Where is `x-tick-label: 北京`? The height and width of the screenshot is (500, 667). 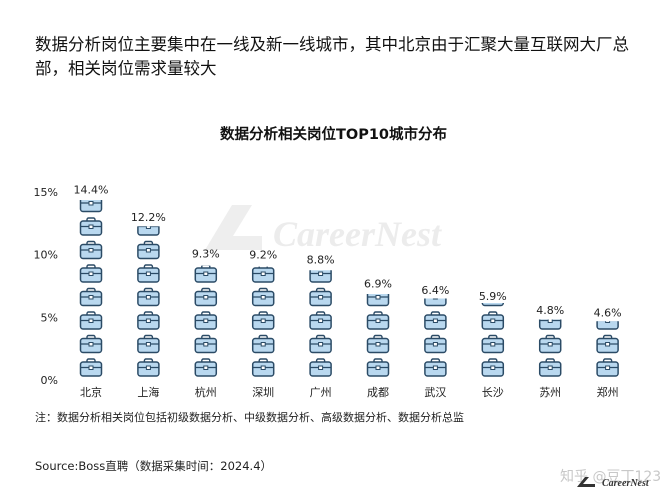
x-tick-label: 北京 is located at coordinates (91, 392).